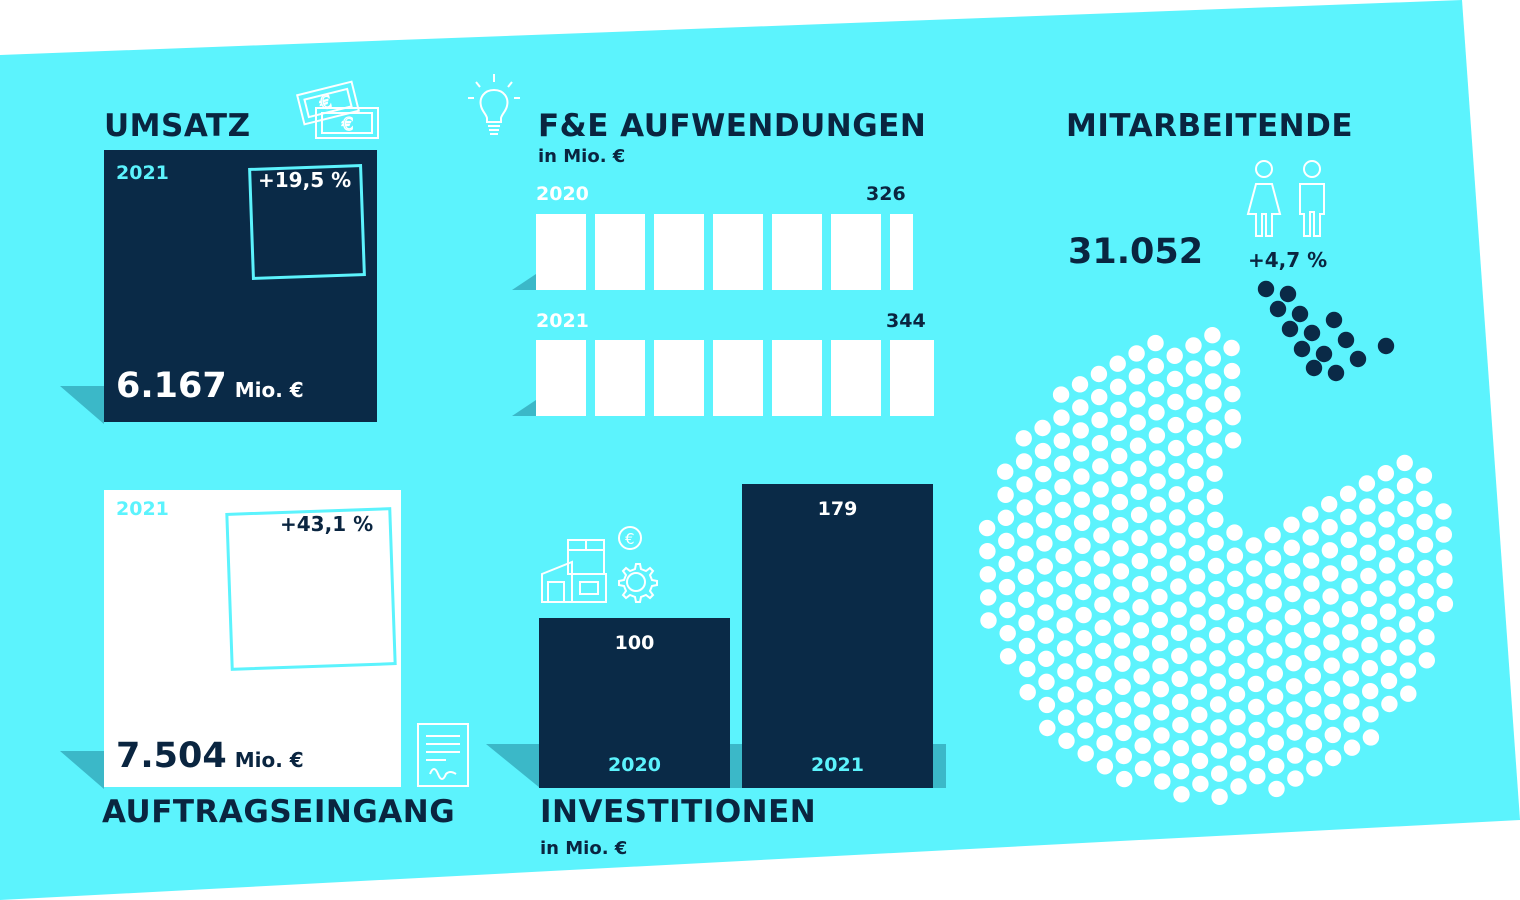 This screenshot has width=1520, height=900. Describe the element at coordinates (634, 643) in the screenshot. I see `invest-bar-value: 100` at that location.